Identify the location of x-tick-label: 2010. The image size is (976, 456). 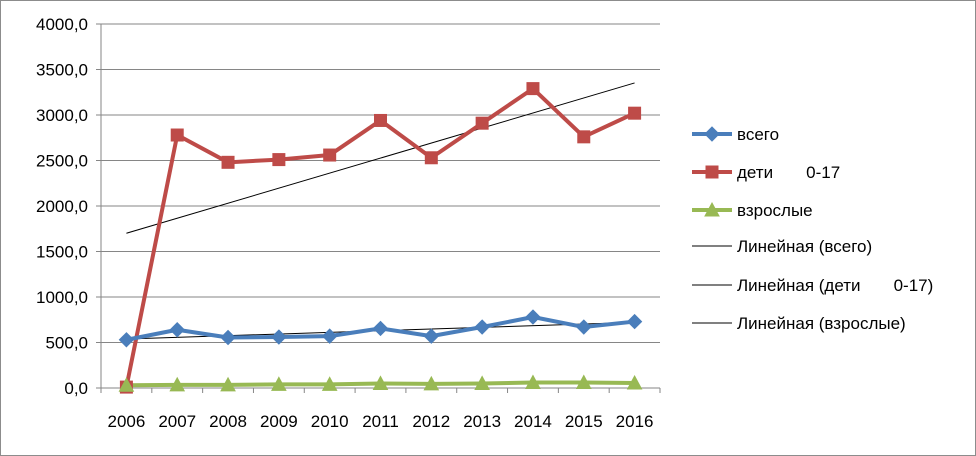
(330, 421).